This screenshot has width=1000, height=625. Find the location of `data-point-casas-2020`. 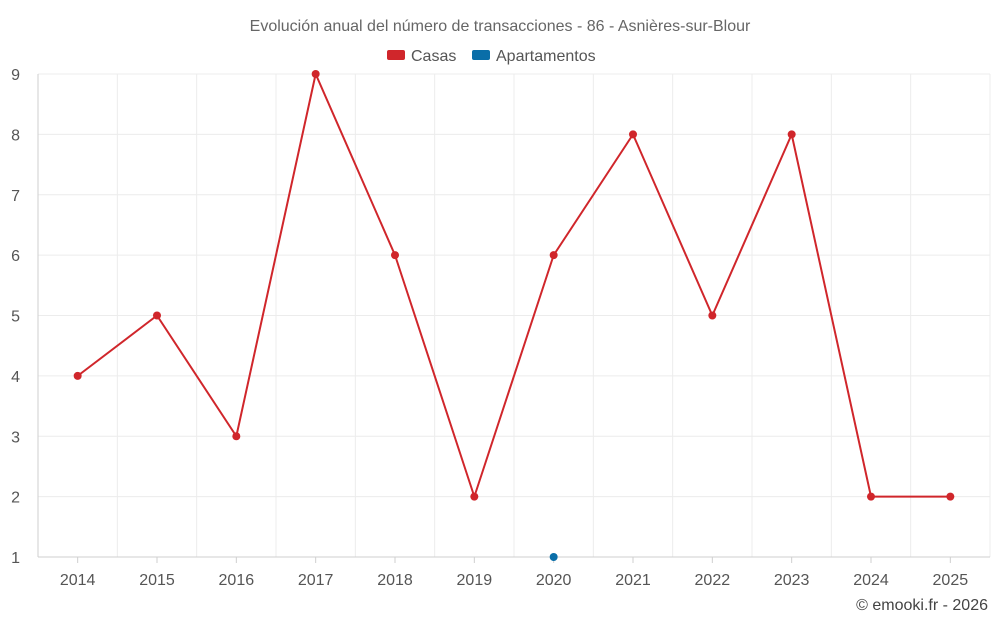

data-point-casas-2020 is located at coordinates (553, 255).